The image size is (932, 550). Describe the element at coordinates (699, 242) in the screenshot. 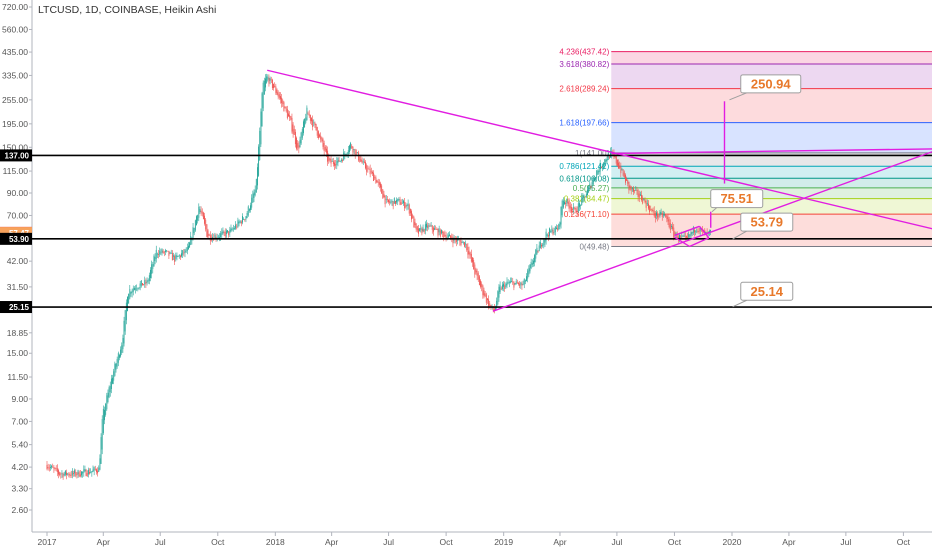

I see `wedge-lower-line` at that location.